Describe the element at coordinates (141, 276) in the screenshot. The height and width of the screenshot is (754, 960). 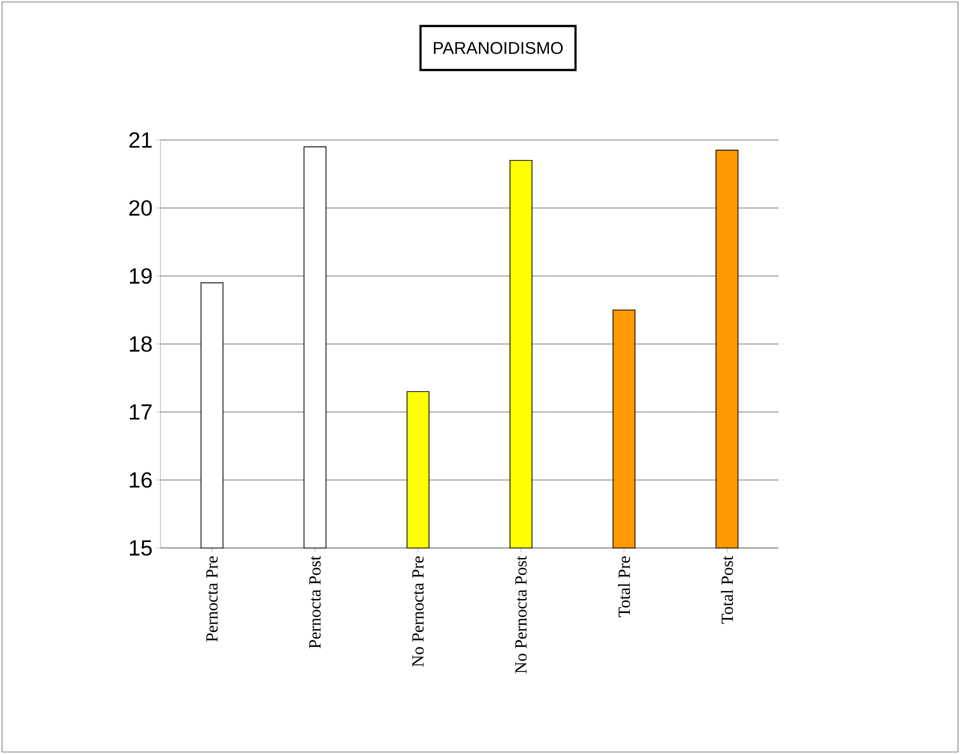
I see `y-tick-label: 19` at that location.